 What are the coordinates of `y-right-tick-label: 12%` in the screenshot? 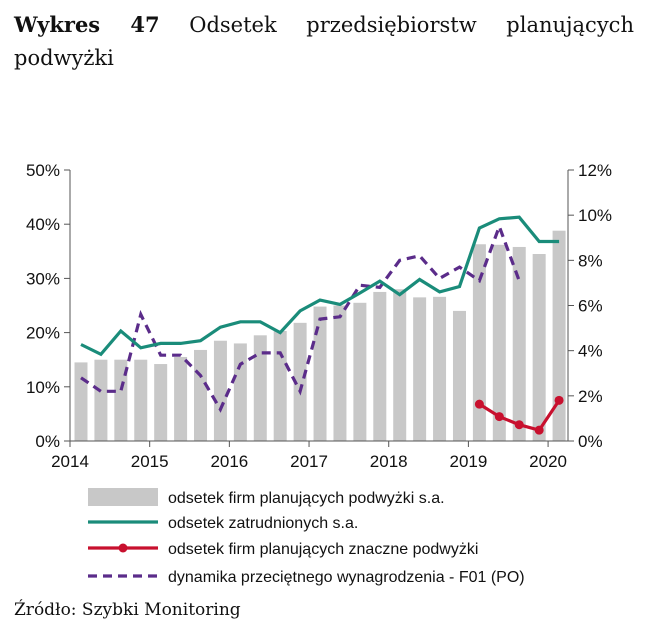 It's located at (595, 170).